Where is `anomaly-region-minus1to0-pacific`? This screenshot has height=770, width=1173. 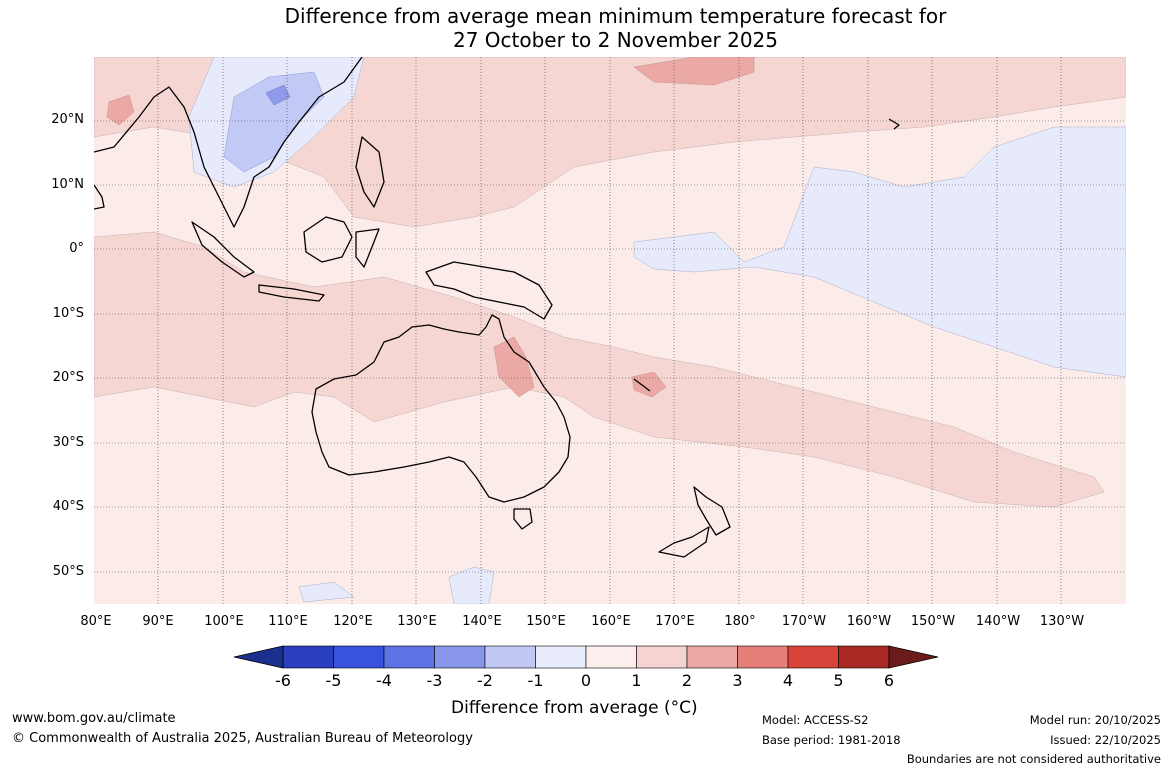 anomaly-region-minus1to0-pacific is located at coordinates (879, 252).